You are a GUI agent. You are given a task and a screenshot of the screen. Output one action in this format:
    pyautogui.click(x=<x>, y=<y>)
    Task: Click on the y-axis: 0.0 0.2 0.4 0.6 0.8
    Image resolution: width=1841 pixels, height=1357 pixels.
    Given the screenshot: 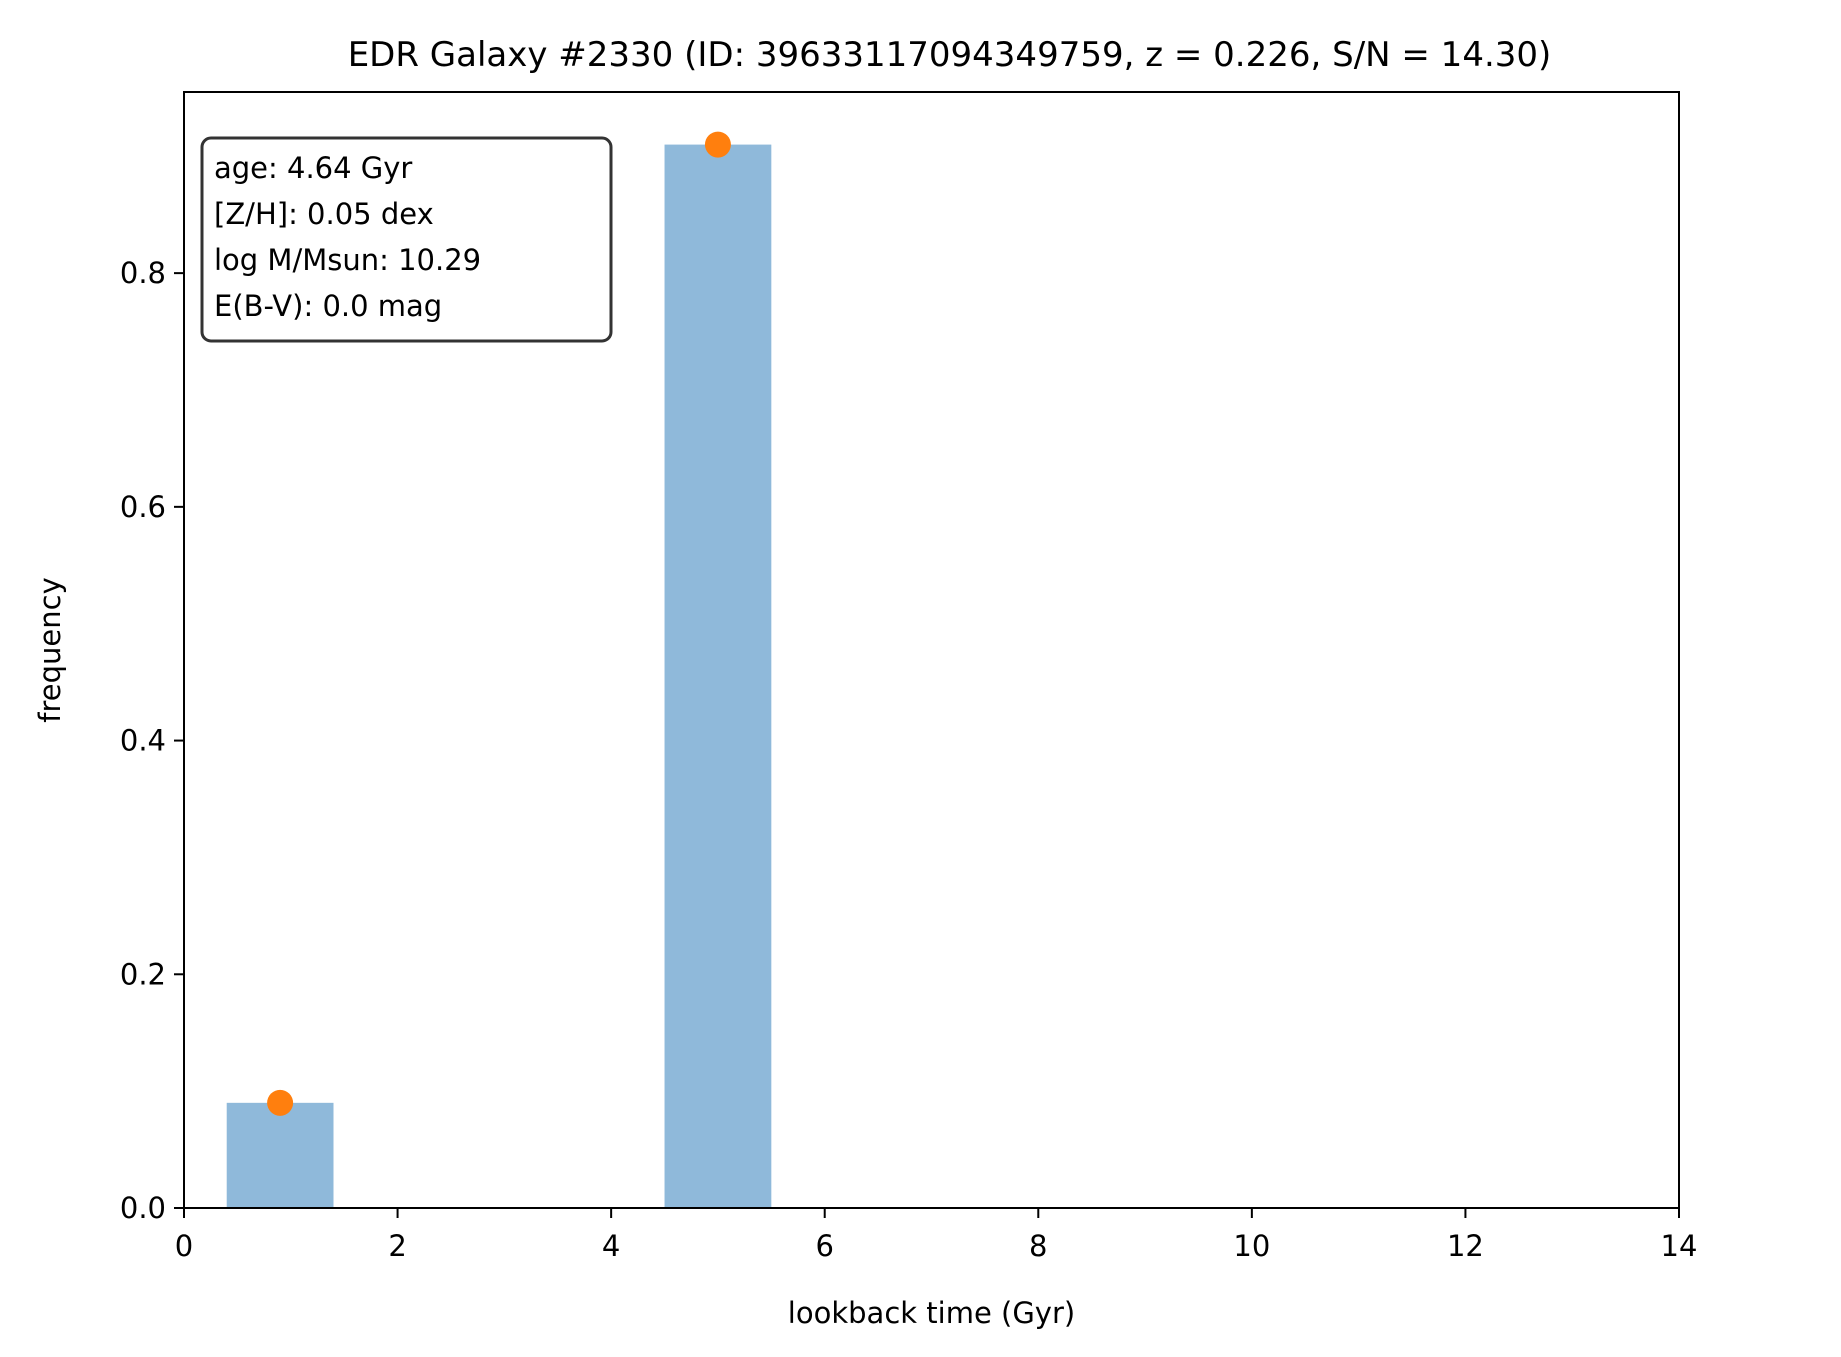 What is the action you would take?
    pyautogui.click(x=152, y=740)
    